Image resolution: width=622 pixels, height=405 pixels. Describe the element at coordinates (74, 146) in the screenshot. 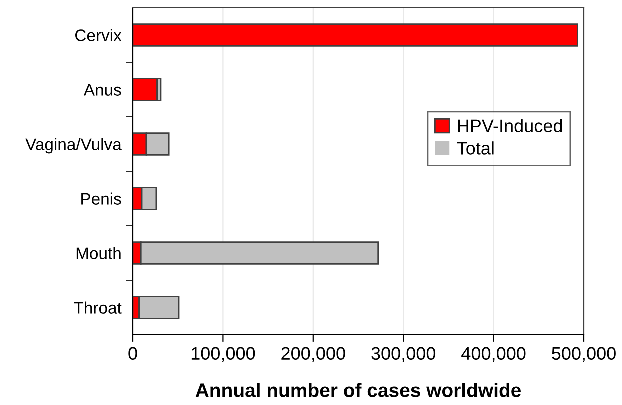

I see `y-tick-label: Vagina/Vulva` at that location.